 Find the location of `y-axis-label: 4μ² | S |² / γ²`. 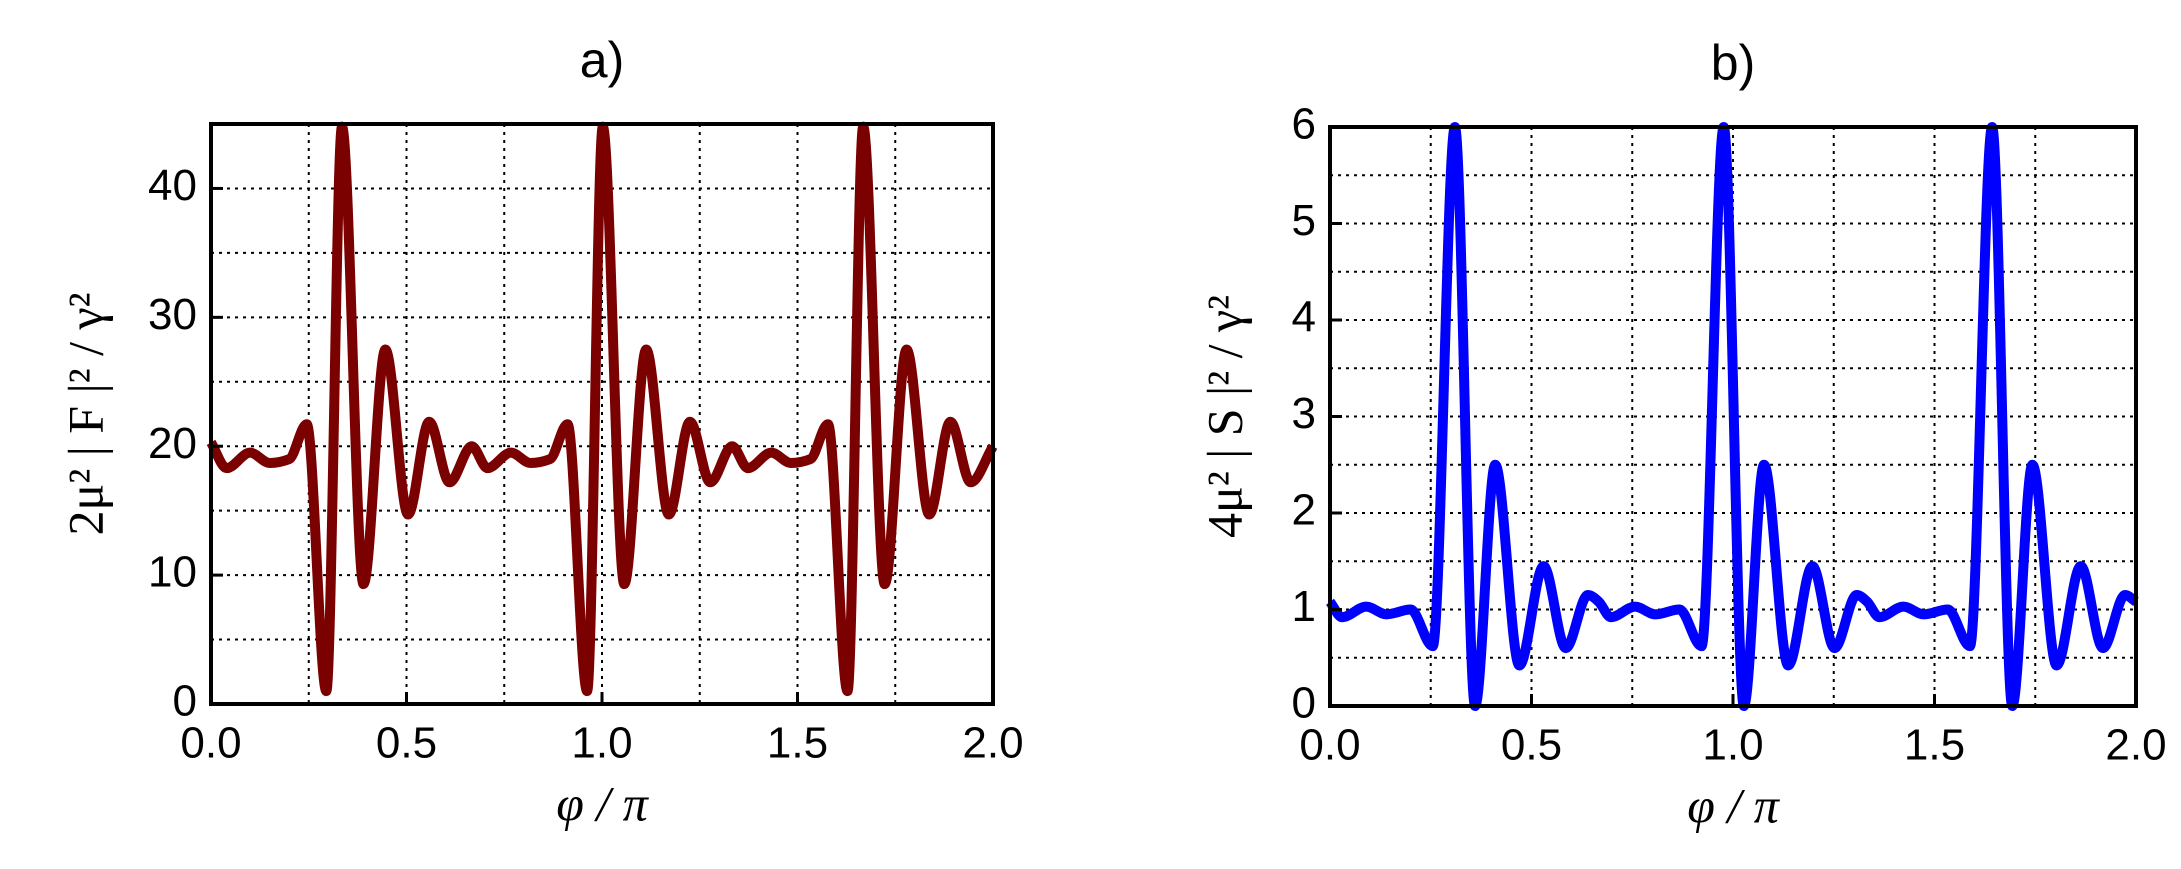

y-axis-label: 4μ² | S |² / γ² is located at coordinates (1224, 416).